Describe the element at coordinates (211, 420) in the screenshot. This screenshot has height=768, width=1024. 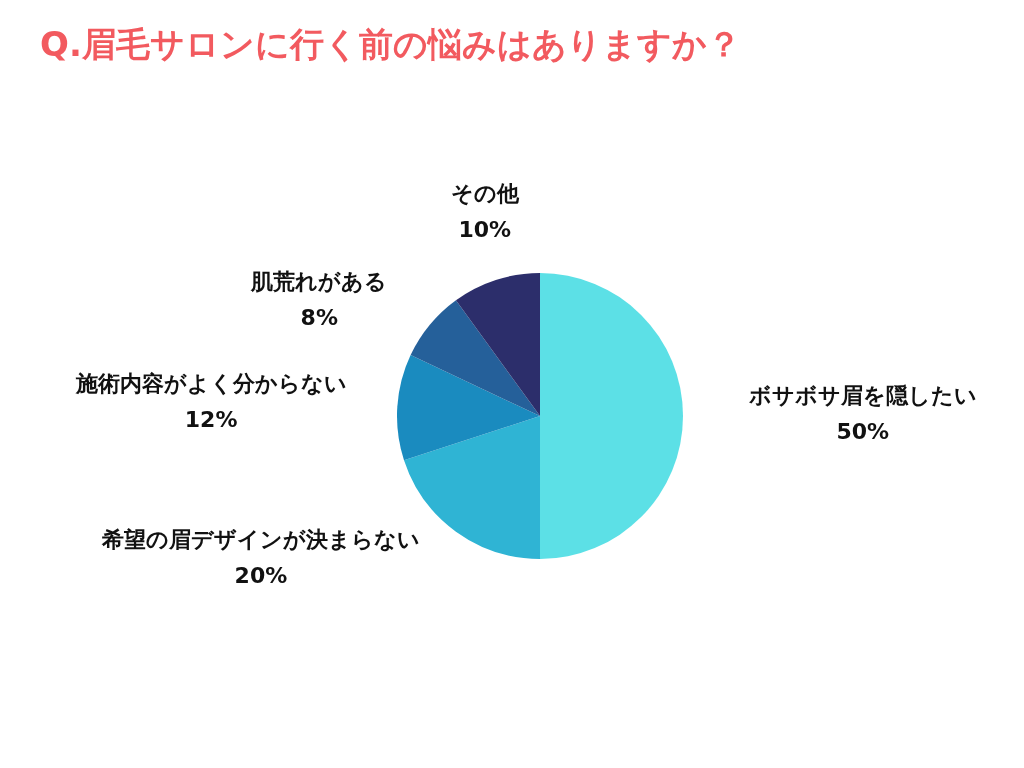
I see `data-label: 12%` at that location.